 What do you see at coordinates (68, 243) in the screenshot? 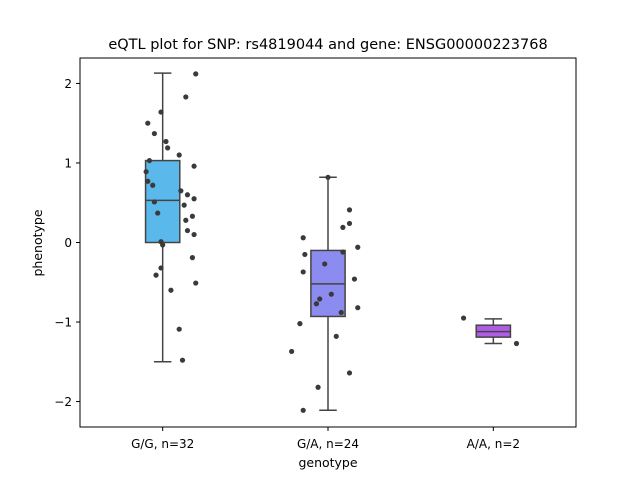
I see `y-tick-label: 0` at bounding box center [68, 243].